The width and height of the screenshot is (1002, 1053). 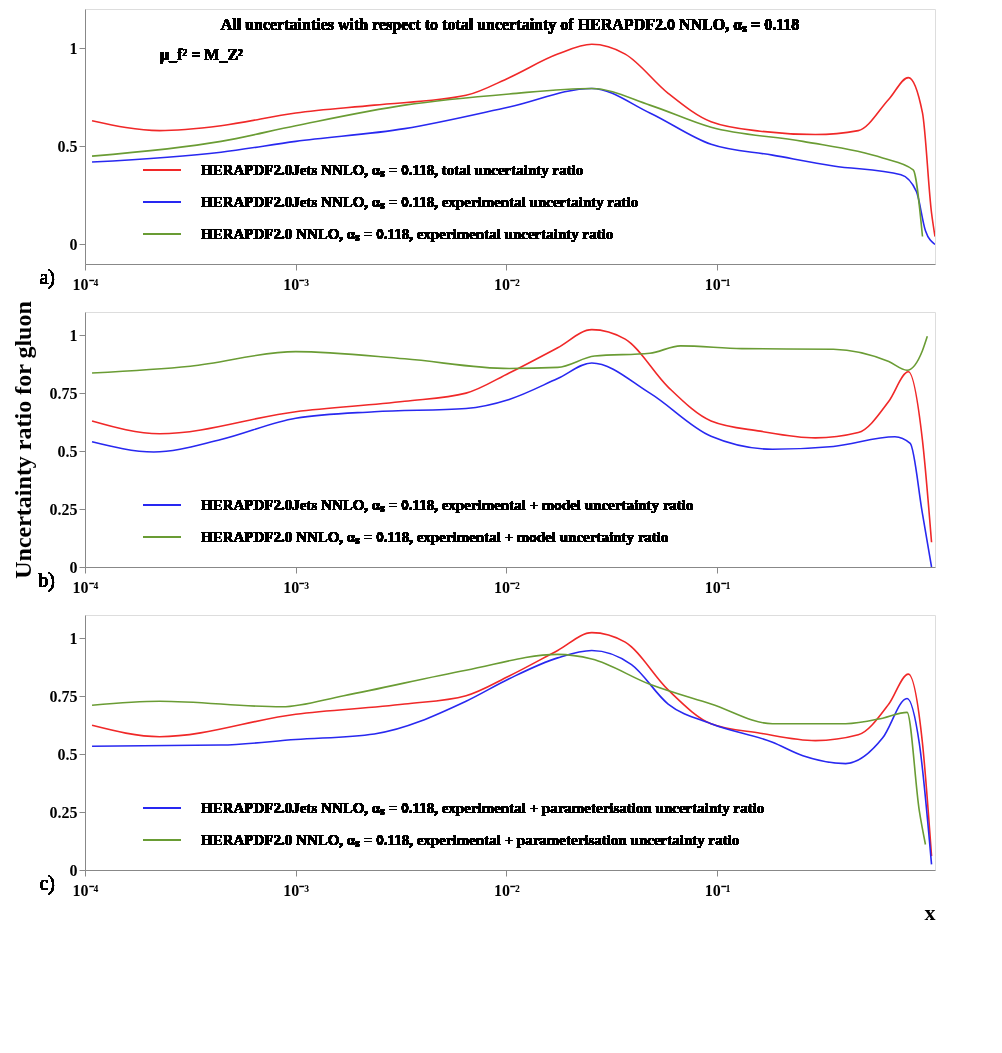 What do you see at coordinates (392, 170) in the screenshot?
I see `legend-label: HERAPDF2.0Jets NNLO, αₛ = 0.118, total uncertainty ratio` at bounding box center [392, 170].